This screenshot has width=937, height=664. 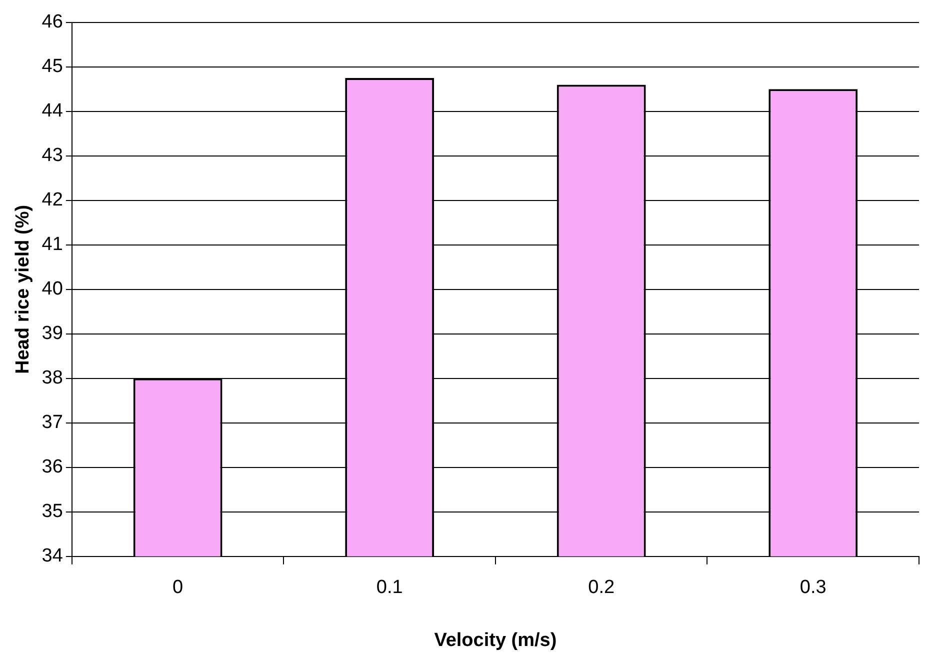 I want to click on y-axis-title: Head rice yield (%), so click(x=23, y=289).